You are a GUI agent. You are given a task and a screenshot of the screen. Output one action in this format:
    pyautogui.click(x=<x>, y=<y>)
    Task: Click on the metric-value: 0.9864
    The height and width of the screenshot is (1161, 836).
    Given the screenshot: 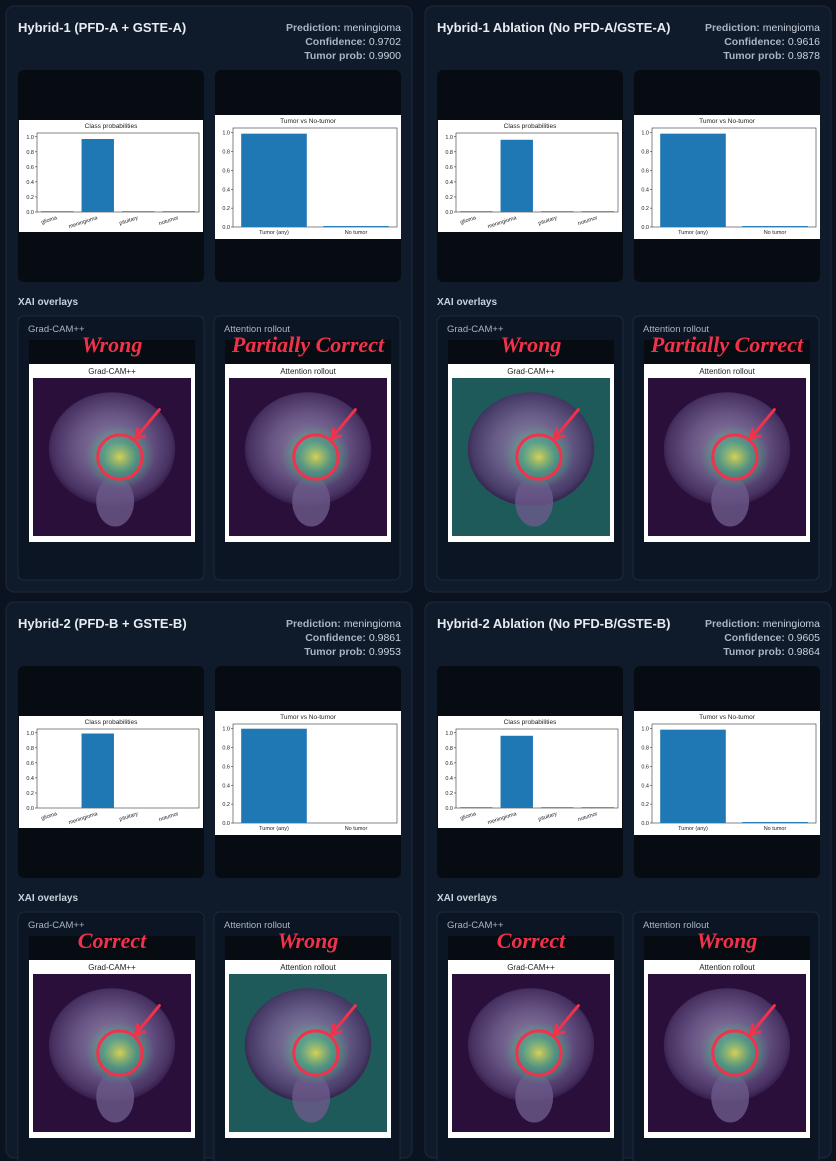 What is the action you would take?
    pyautogui.click(x=804, y=652)
    